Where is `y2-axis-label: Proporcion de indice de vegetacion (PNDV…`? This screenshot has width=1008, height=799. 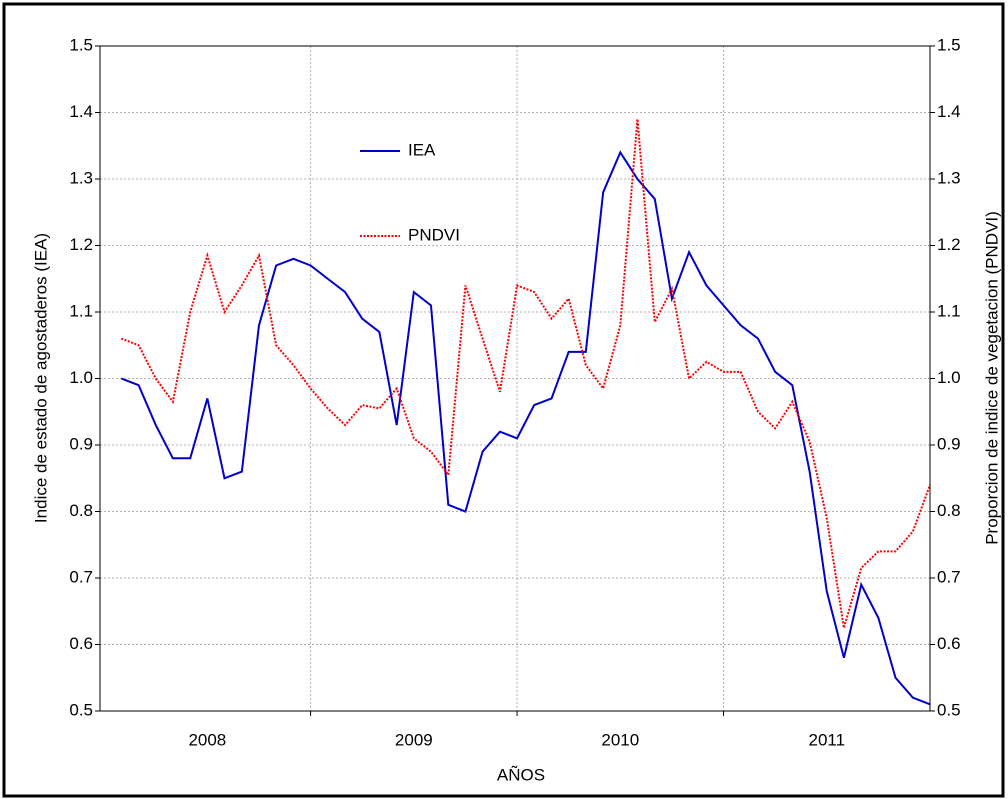 y2-axis-label: Proporcion de indice de vegetacion (PNDV… is located at coordinates (991, 378).